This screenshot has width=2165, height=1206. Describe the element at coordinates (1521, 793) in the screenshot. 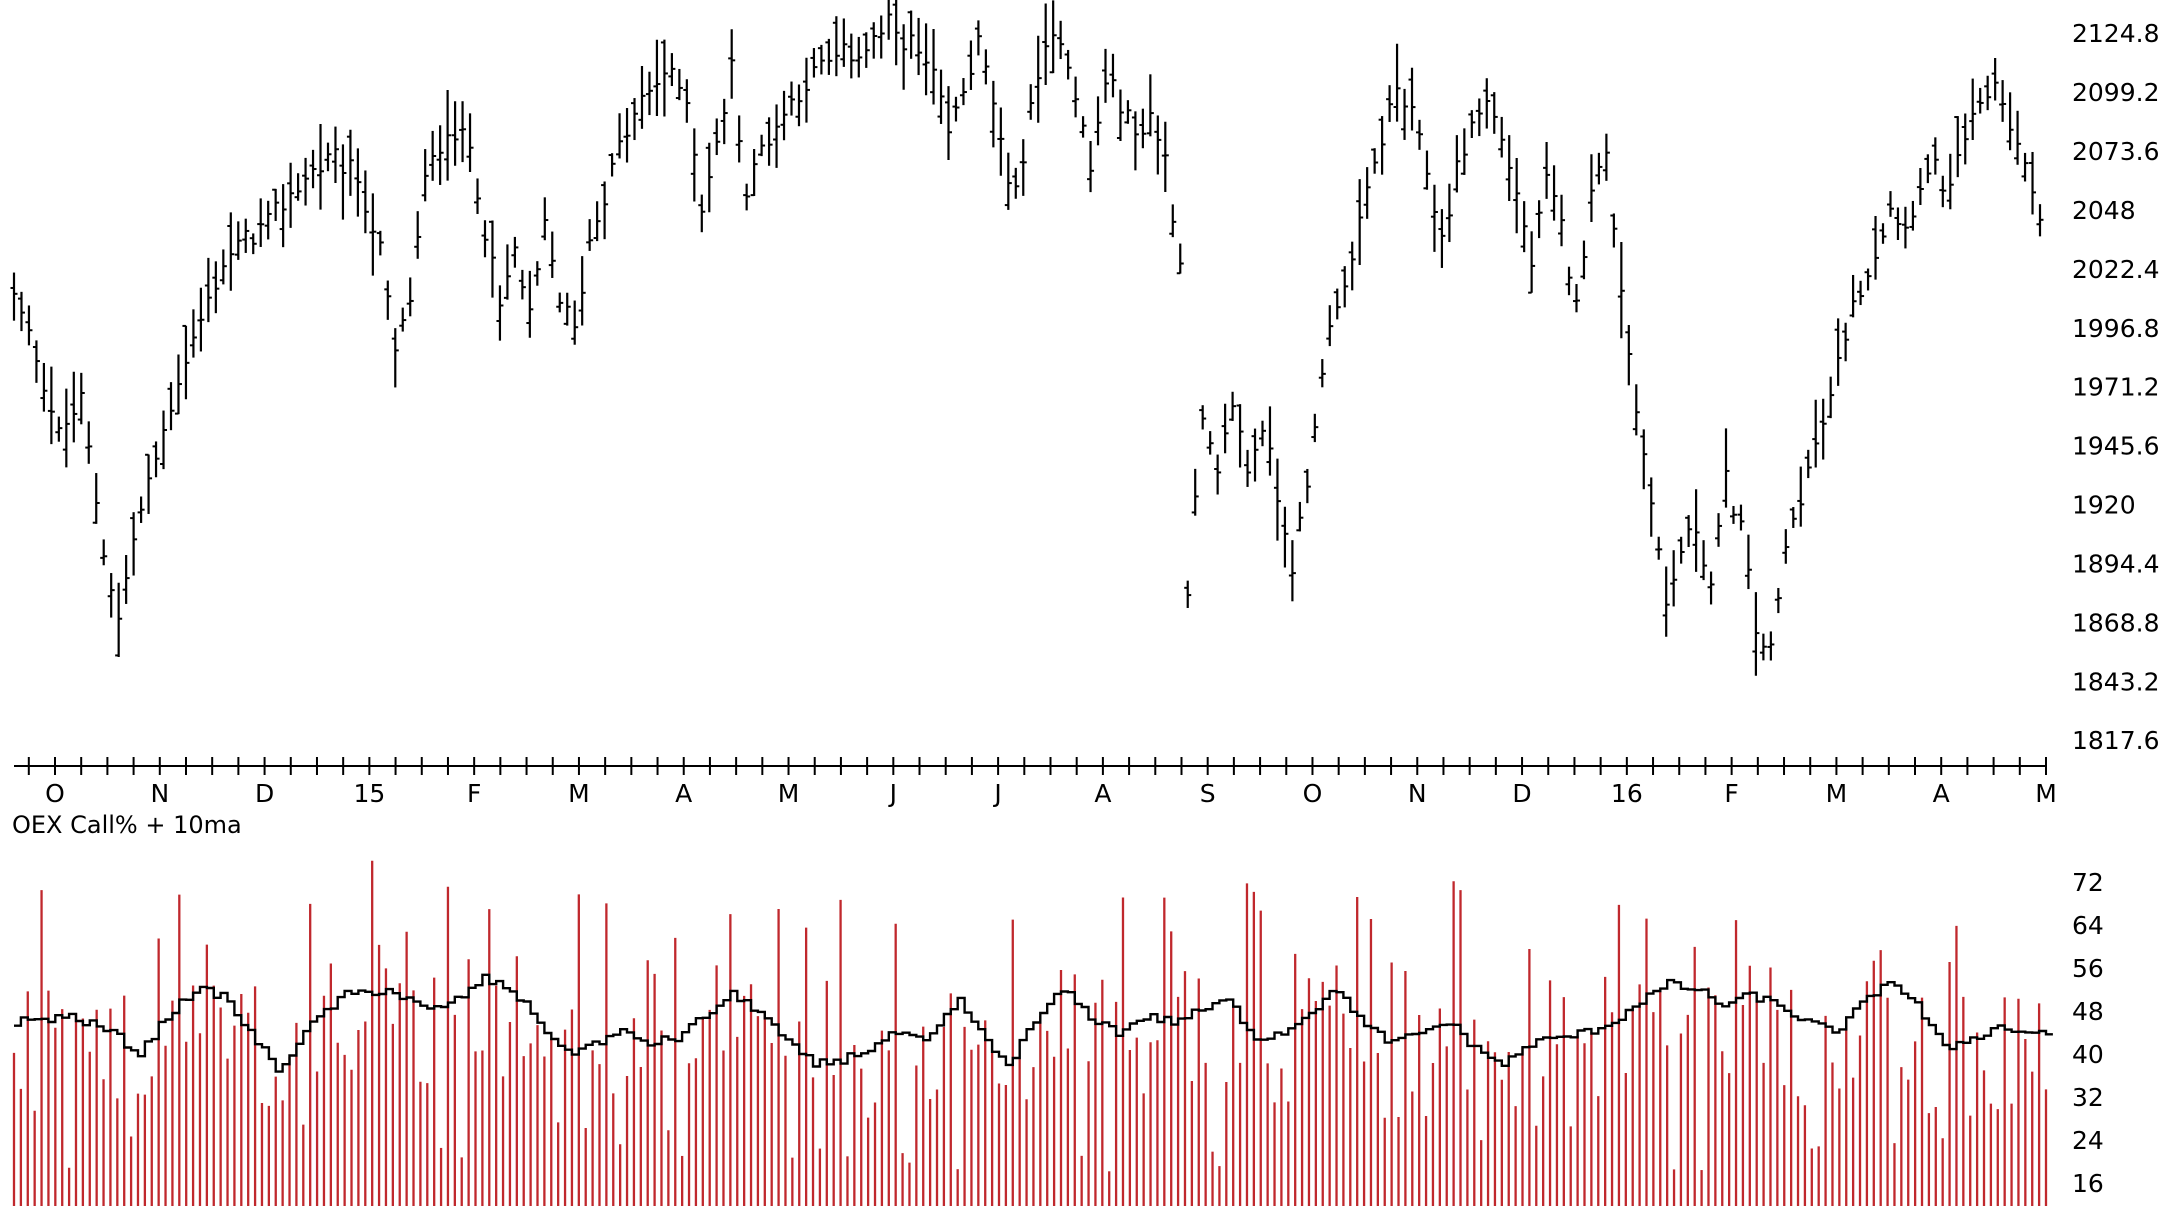

I see `x-tick-label: D` at that location.